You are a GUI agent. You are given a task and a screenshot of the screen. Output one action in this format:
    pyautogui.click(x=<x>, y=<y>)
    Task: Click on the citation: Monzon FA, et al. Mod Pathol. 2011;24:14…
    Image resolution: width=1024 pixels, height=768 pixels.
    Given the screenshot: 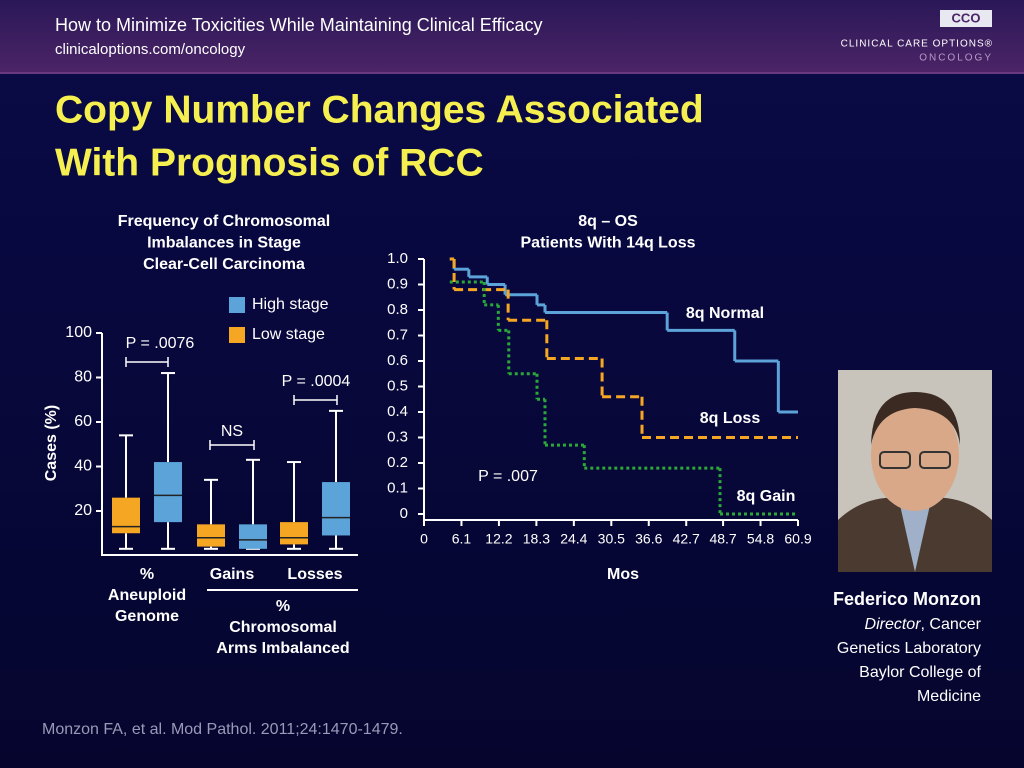 What is the action you would take?
    pyautogui.click(x=222, y=729)
    